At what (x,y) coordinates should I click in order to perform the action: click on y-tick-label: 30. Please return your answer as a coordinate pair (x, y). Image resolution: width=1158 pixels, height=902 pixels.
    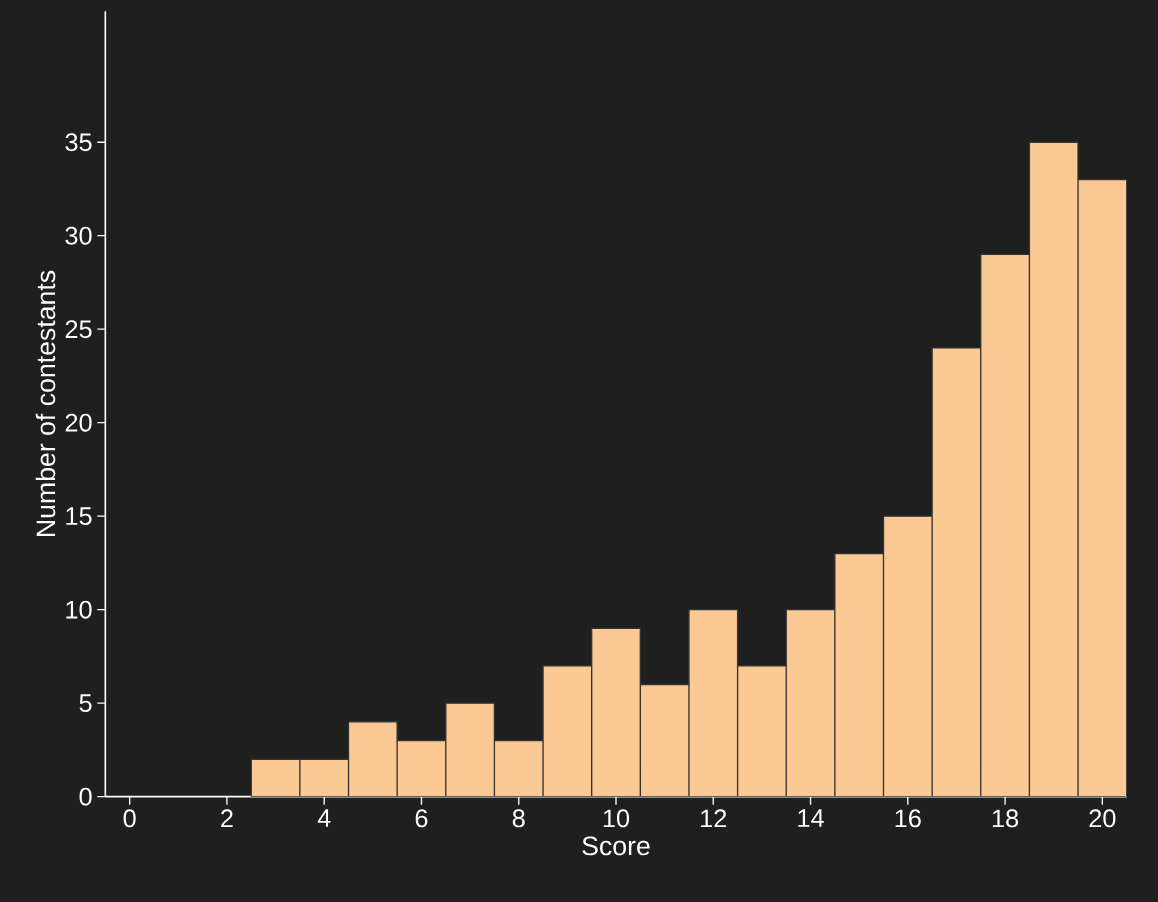
    Looking at the image, I should click on (78, 235).